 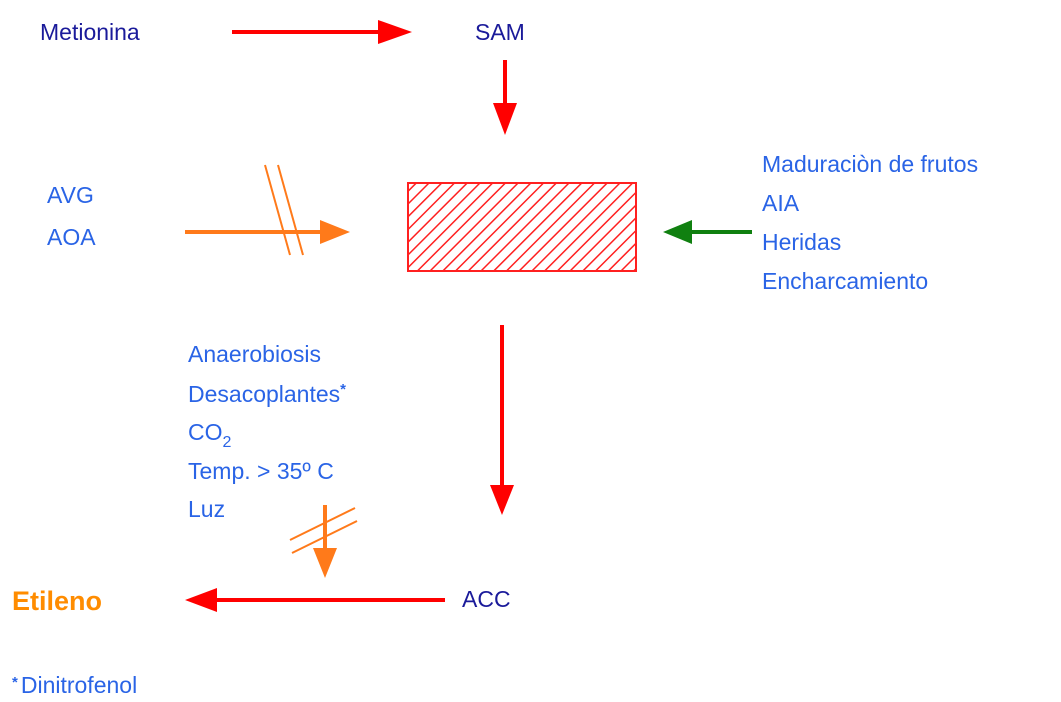 I want to click on inhibitor: Desacoplantes*, so click(x=267, y=394).